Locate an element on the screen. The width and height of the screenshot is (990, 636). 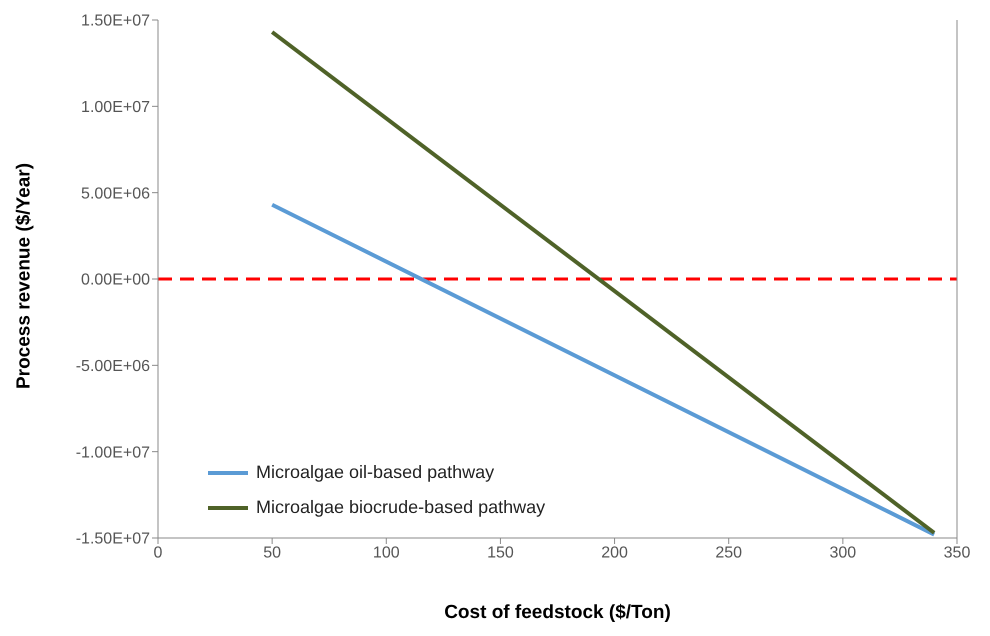
x-tick-label: 100 is located at coordinates (386, 553).